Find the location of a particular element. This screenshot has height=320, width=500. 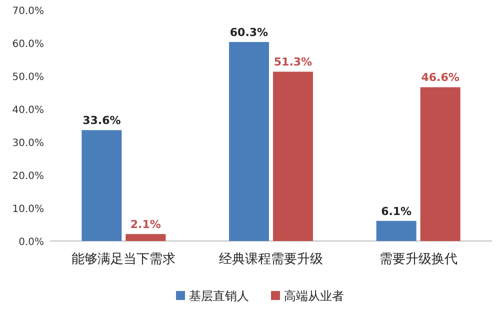

data-label: 60.3% is located at coordinates (249, 33).